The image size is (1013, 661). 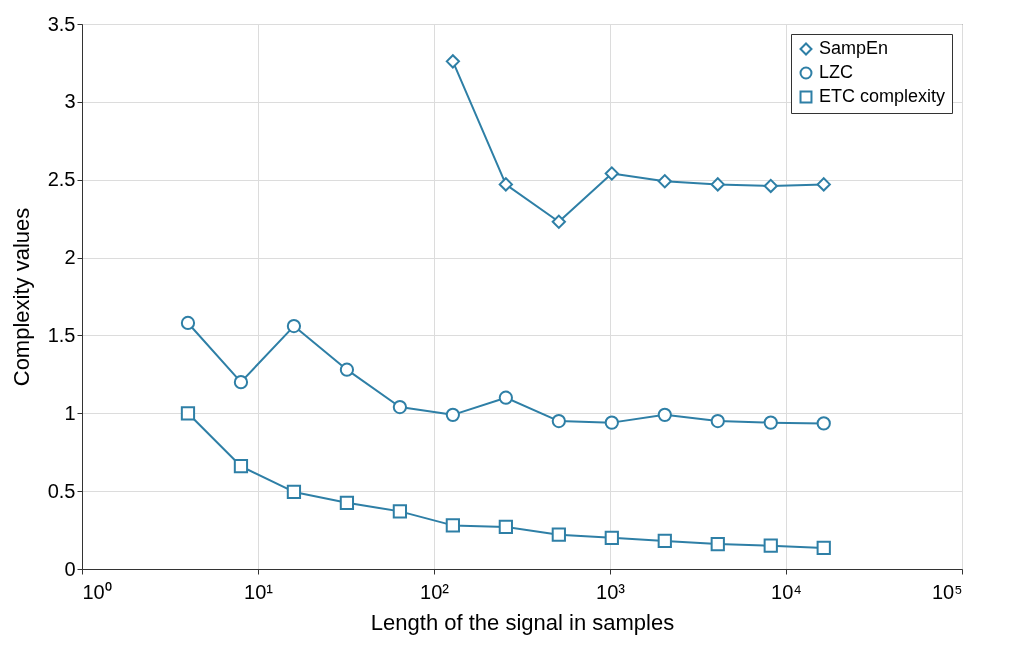 I want to click on y-axis-title: Complexity values, so click(x=21, y=297).